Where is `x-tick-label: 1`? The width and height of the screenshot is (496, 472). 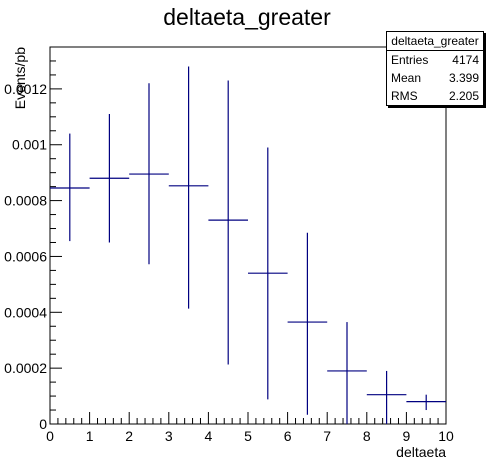
x-tick-label: 1 is located at coordinates (90, 436).